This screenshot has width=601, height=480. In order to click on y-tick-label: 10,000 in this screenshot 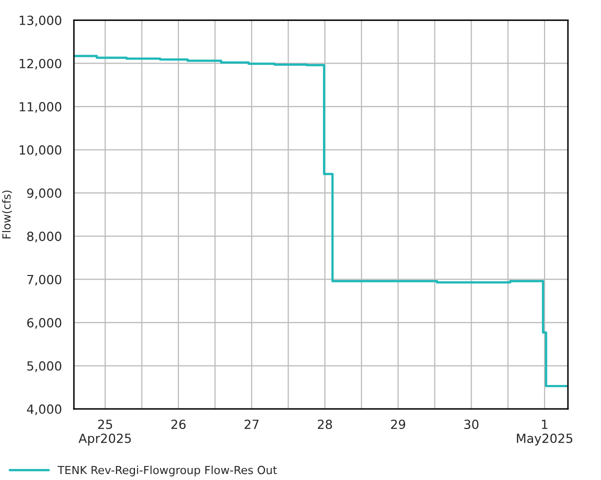, I will do `click(41, 150)`.